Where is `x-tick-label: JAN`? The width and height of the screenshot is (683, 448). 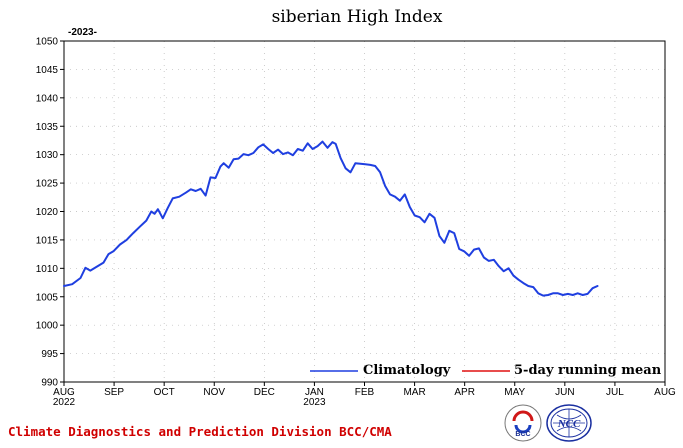
x-tick-label: JAN is located at coordinates (314, 392).